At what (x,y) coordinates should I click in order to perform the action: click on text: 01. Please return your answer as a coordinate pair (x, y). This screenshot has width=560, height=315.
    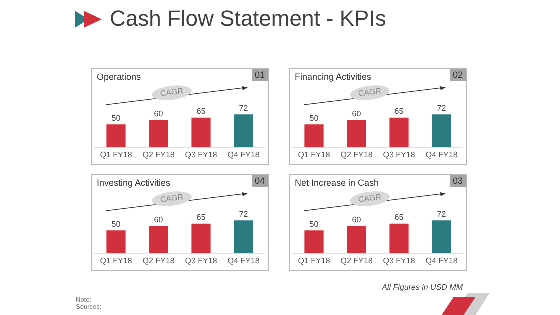
    Looking at the image, I should click on (260, 75).